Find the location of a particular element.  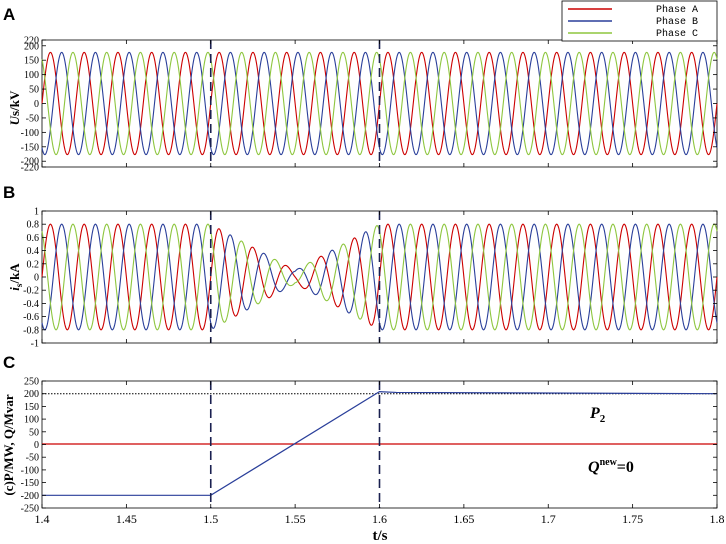

annotation-p2: P2 is located at coordinates (597, 415).